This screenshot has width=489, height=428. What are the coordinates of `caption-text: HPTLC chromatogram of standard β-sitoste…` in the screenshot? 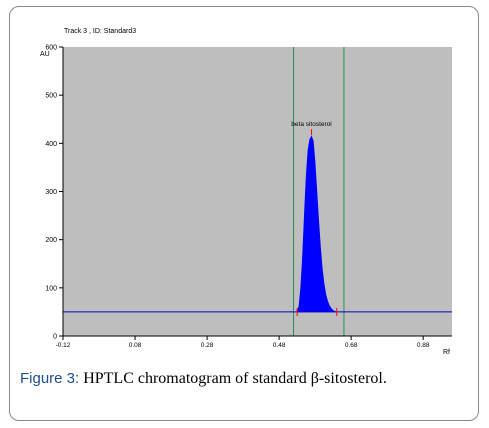 It's located at (233, 378).